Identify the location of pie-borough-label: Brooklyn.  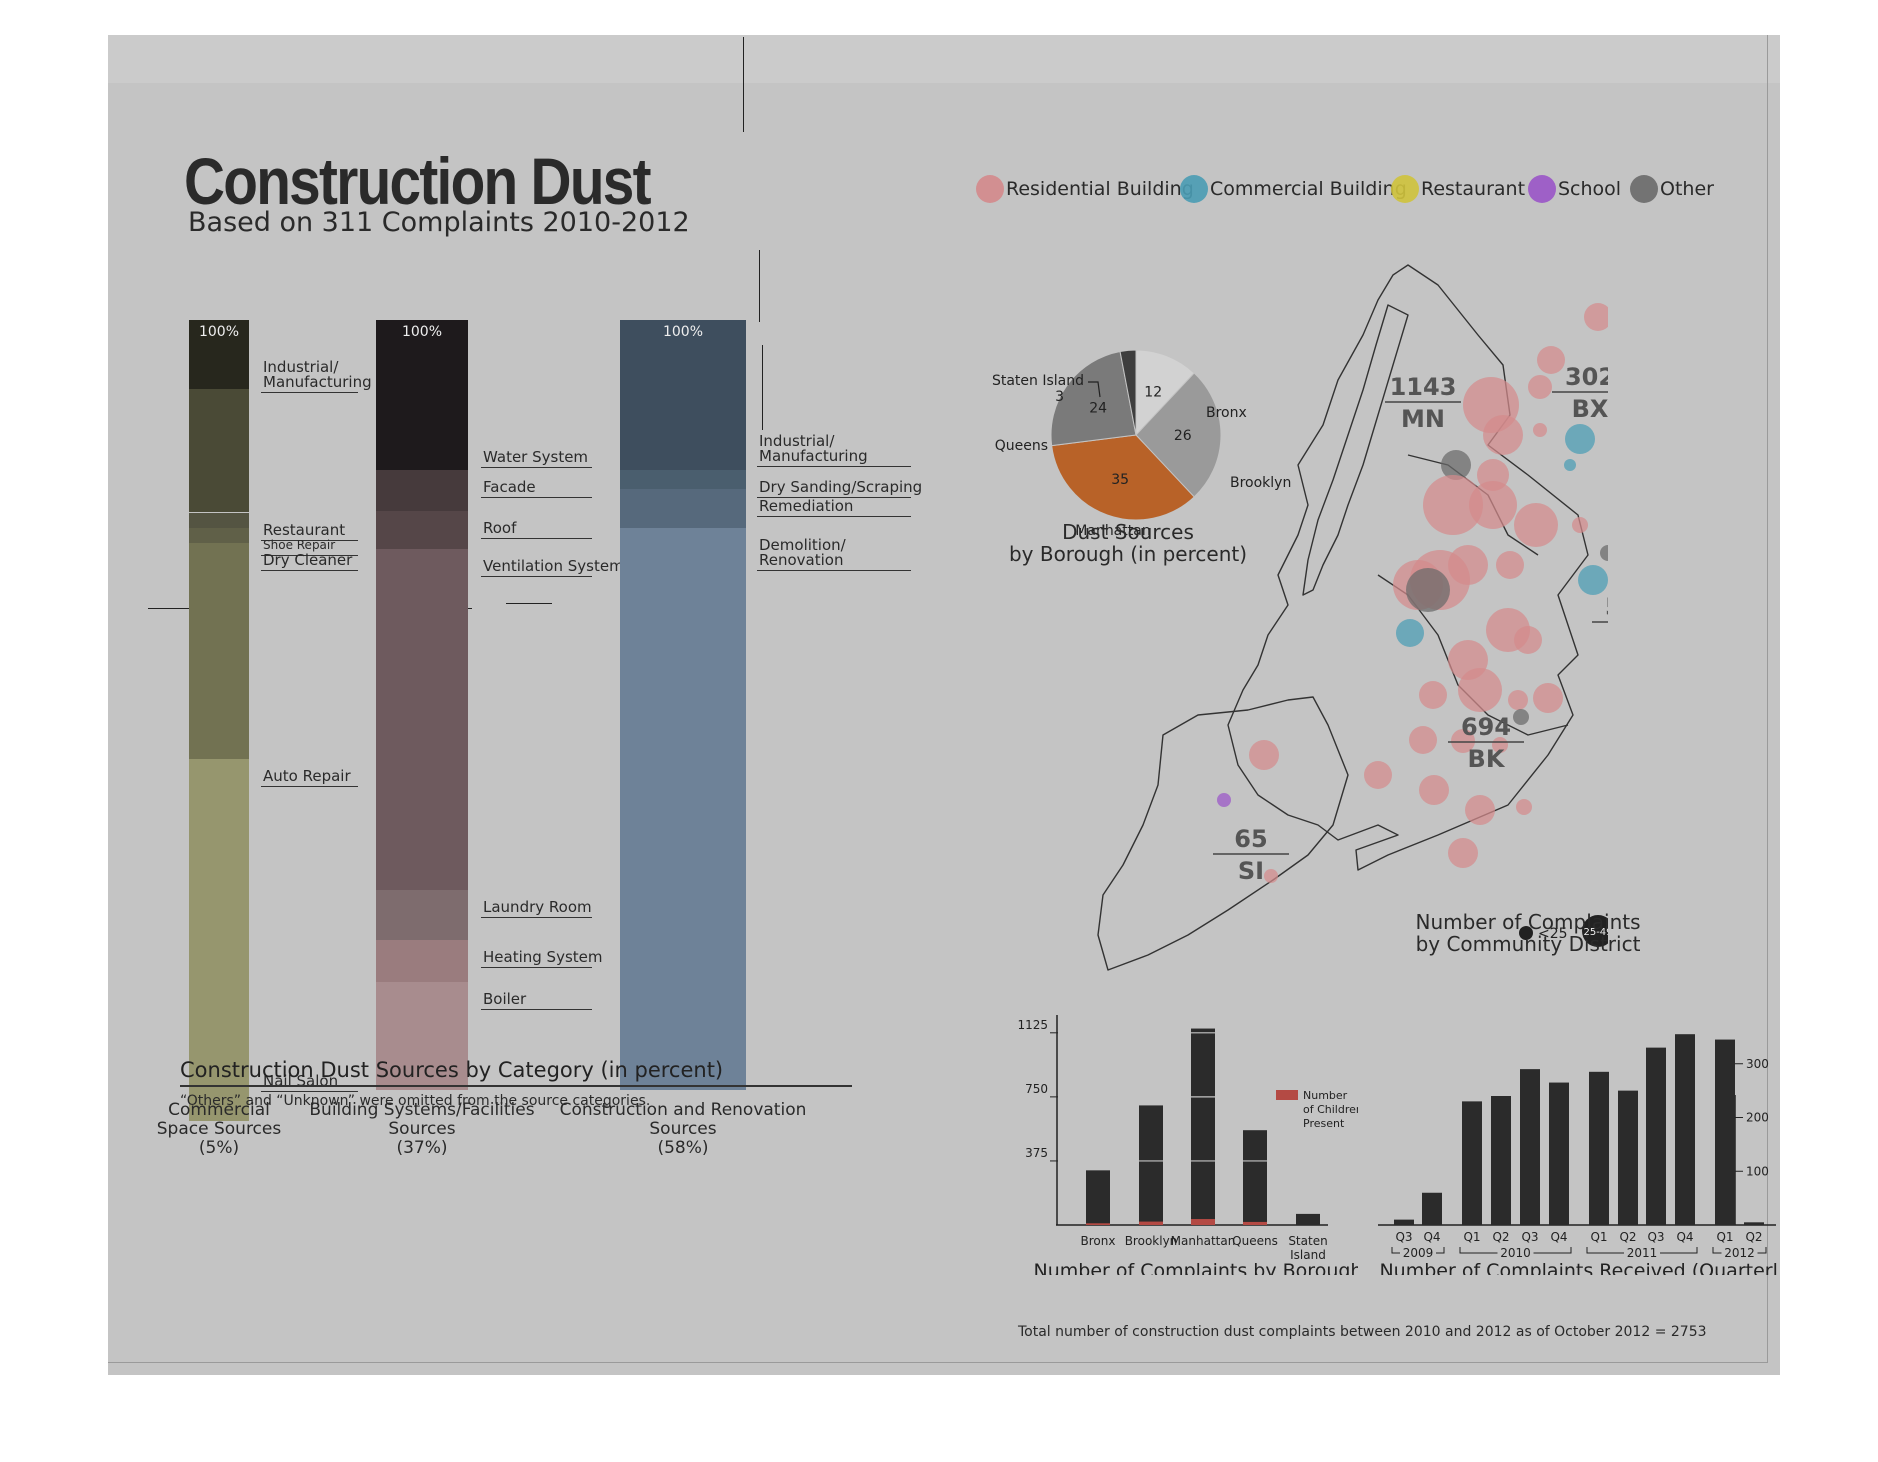
(1260, 483).